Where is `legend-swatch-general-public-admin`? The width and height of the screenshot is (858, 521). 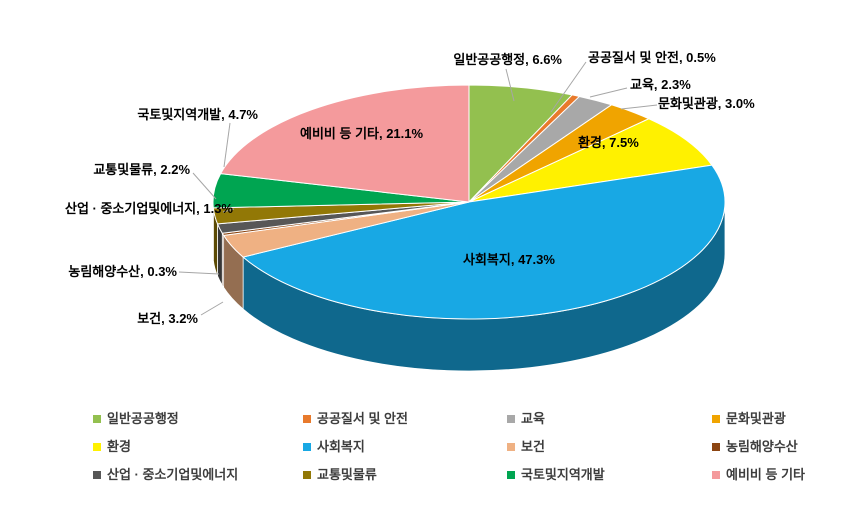 legend-swatch-general-public-admin is located at coordinates (97, 418).